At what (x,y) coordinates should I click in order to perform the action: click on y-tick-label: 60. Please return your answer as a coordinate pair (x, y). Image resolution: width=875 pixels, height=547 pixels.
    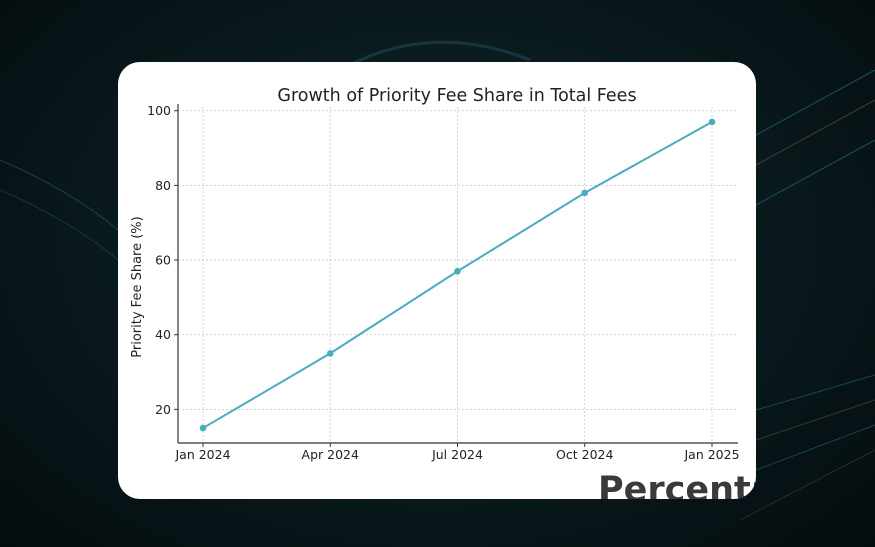
    Looking at the image, I should click on (163, 260).